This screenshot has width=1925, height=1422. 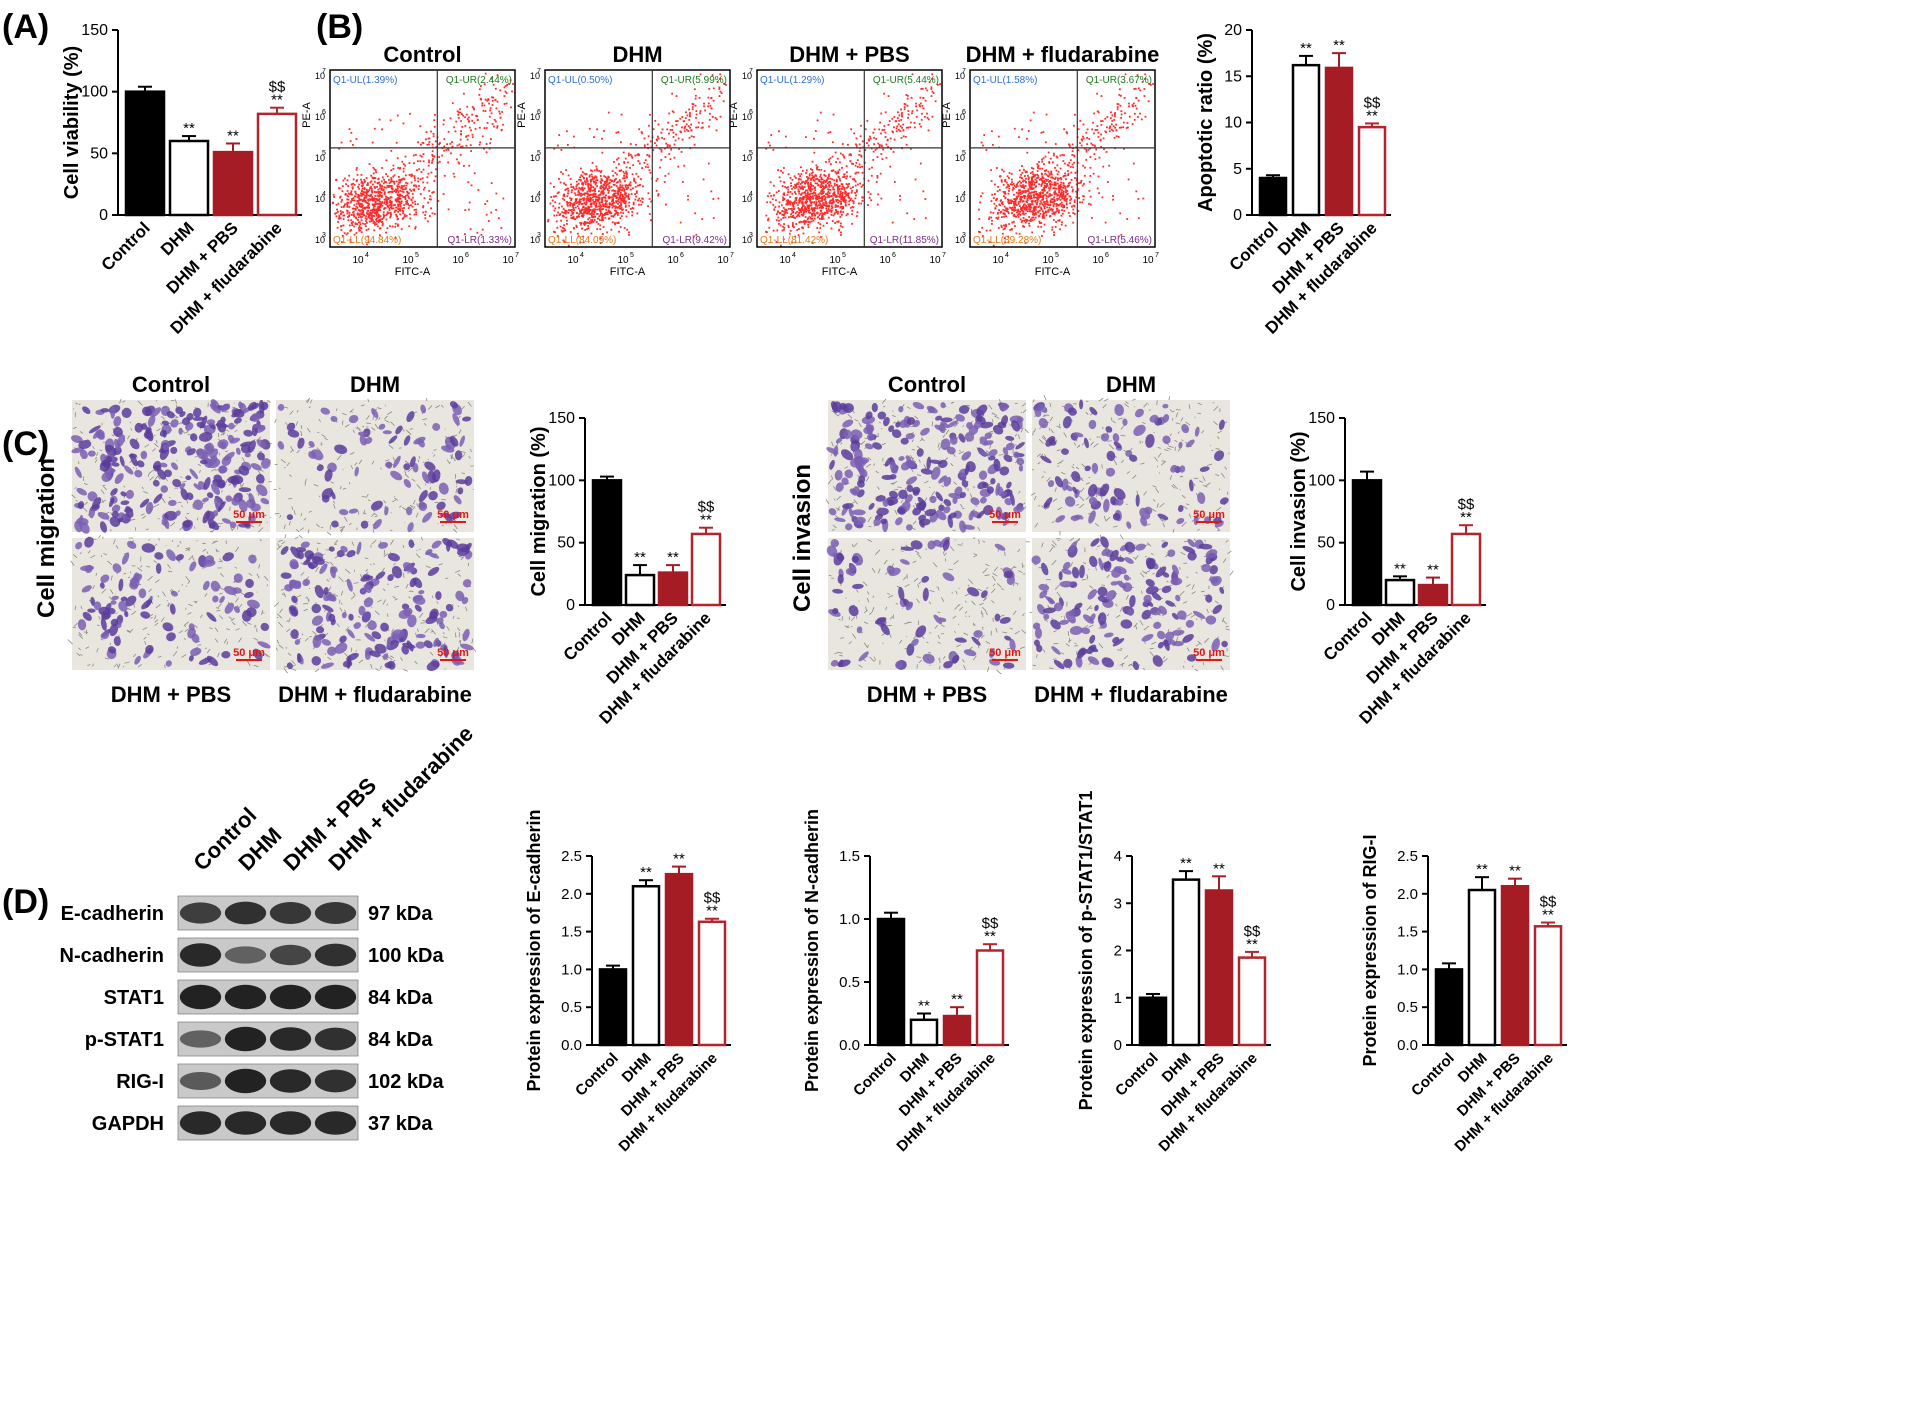 I want to click on flow-dots, so click(x=853, y=160).